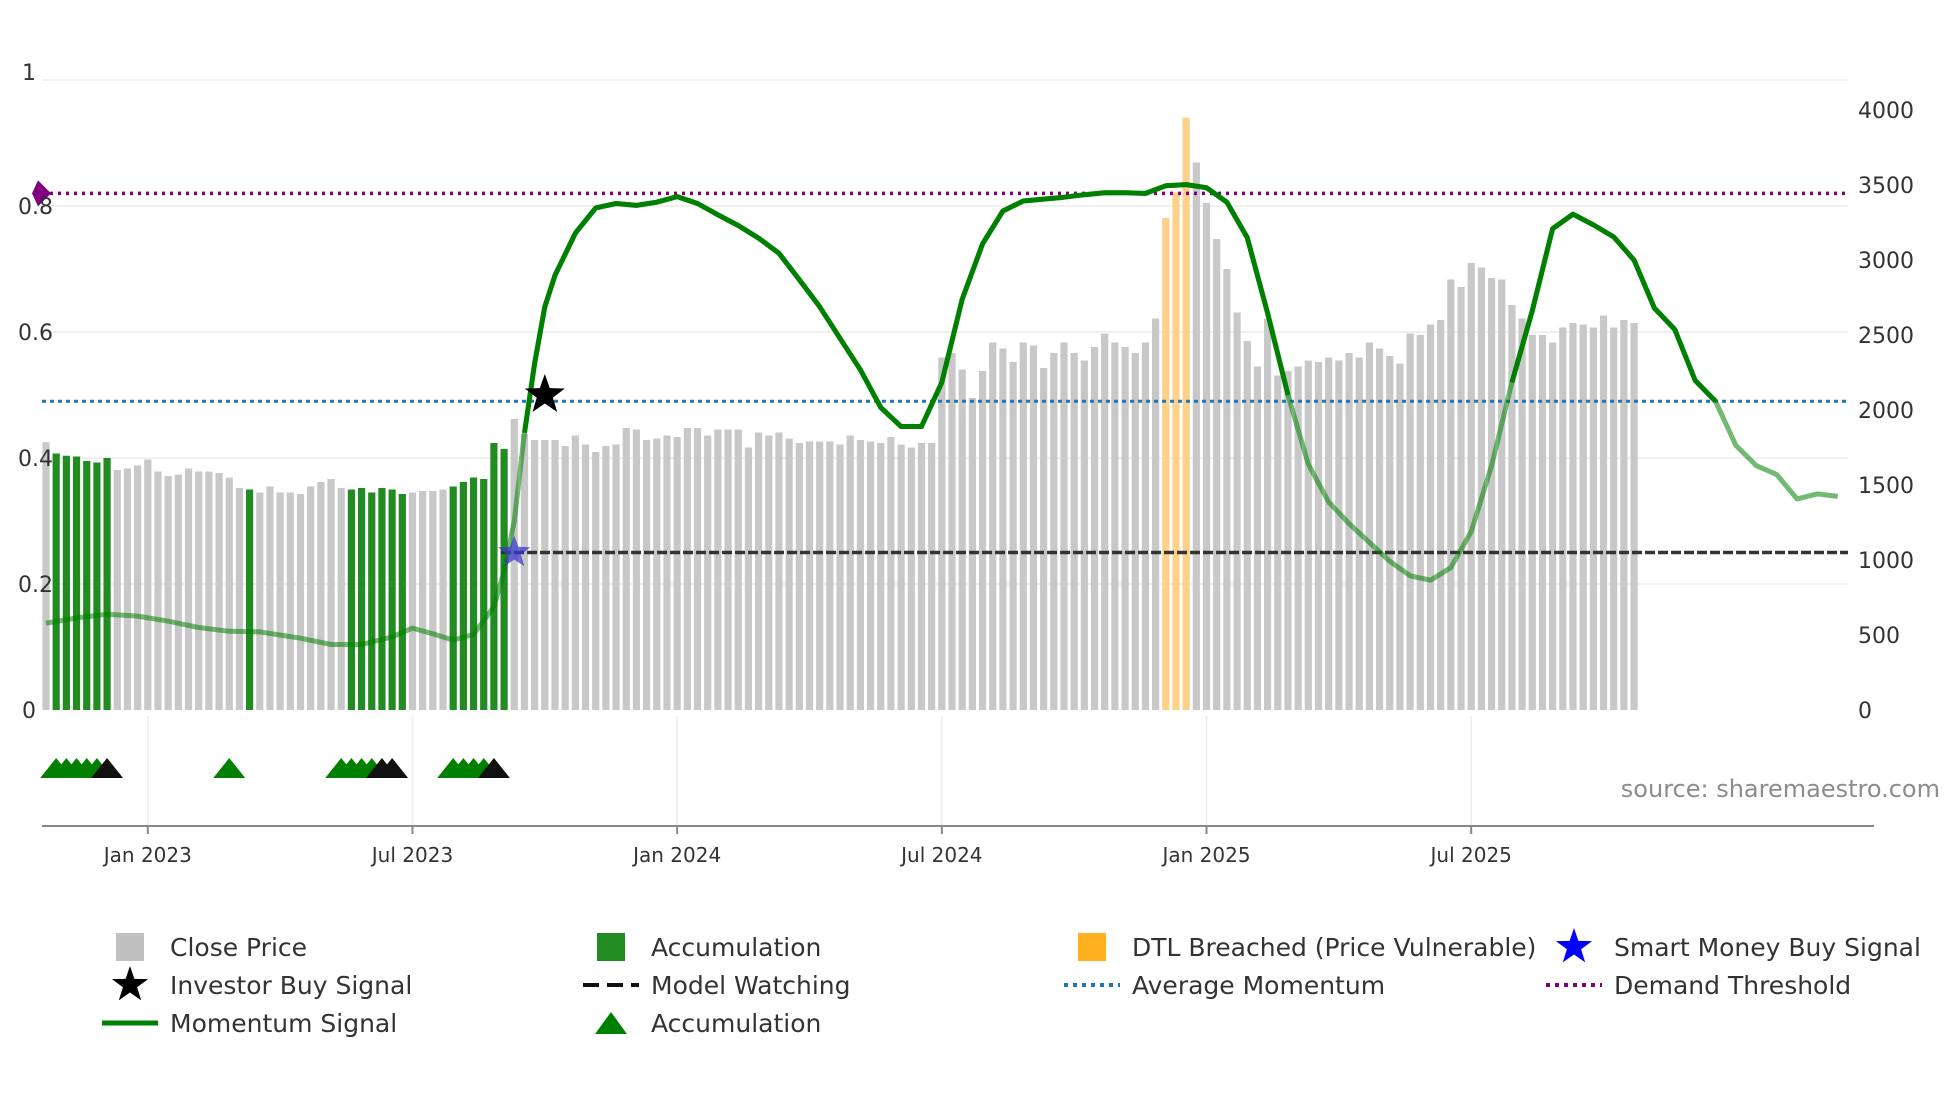 The image size is (1960, 1102). Describe the element at coordinates (1470, 855) in the screenshot. I see `x-tick-label: Jul 2025` at that location.